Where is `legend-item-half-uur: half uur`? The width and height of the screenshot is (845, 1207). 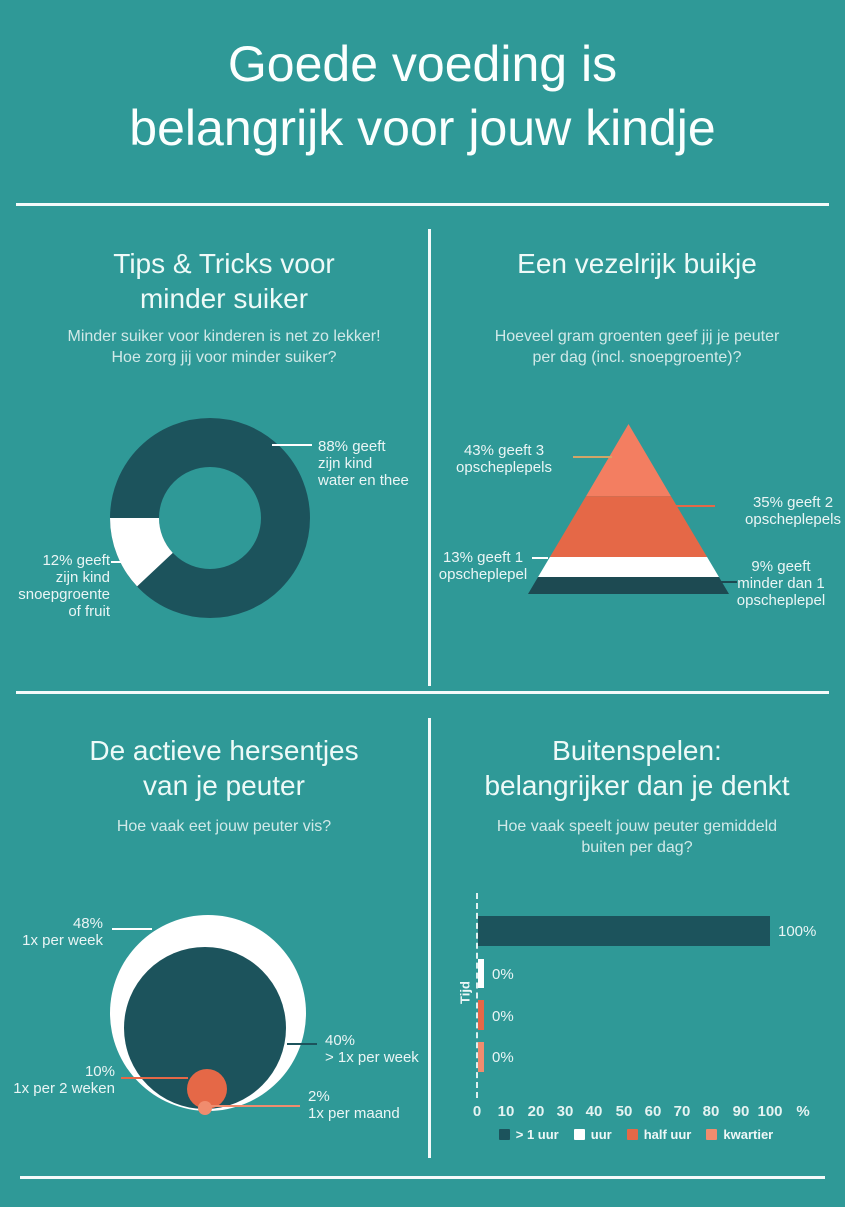
legend-item-half-uur: half uur is located at coordinates (658, 1134).